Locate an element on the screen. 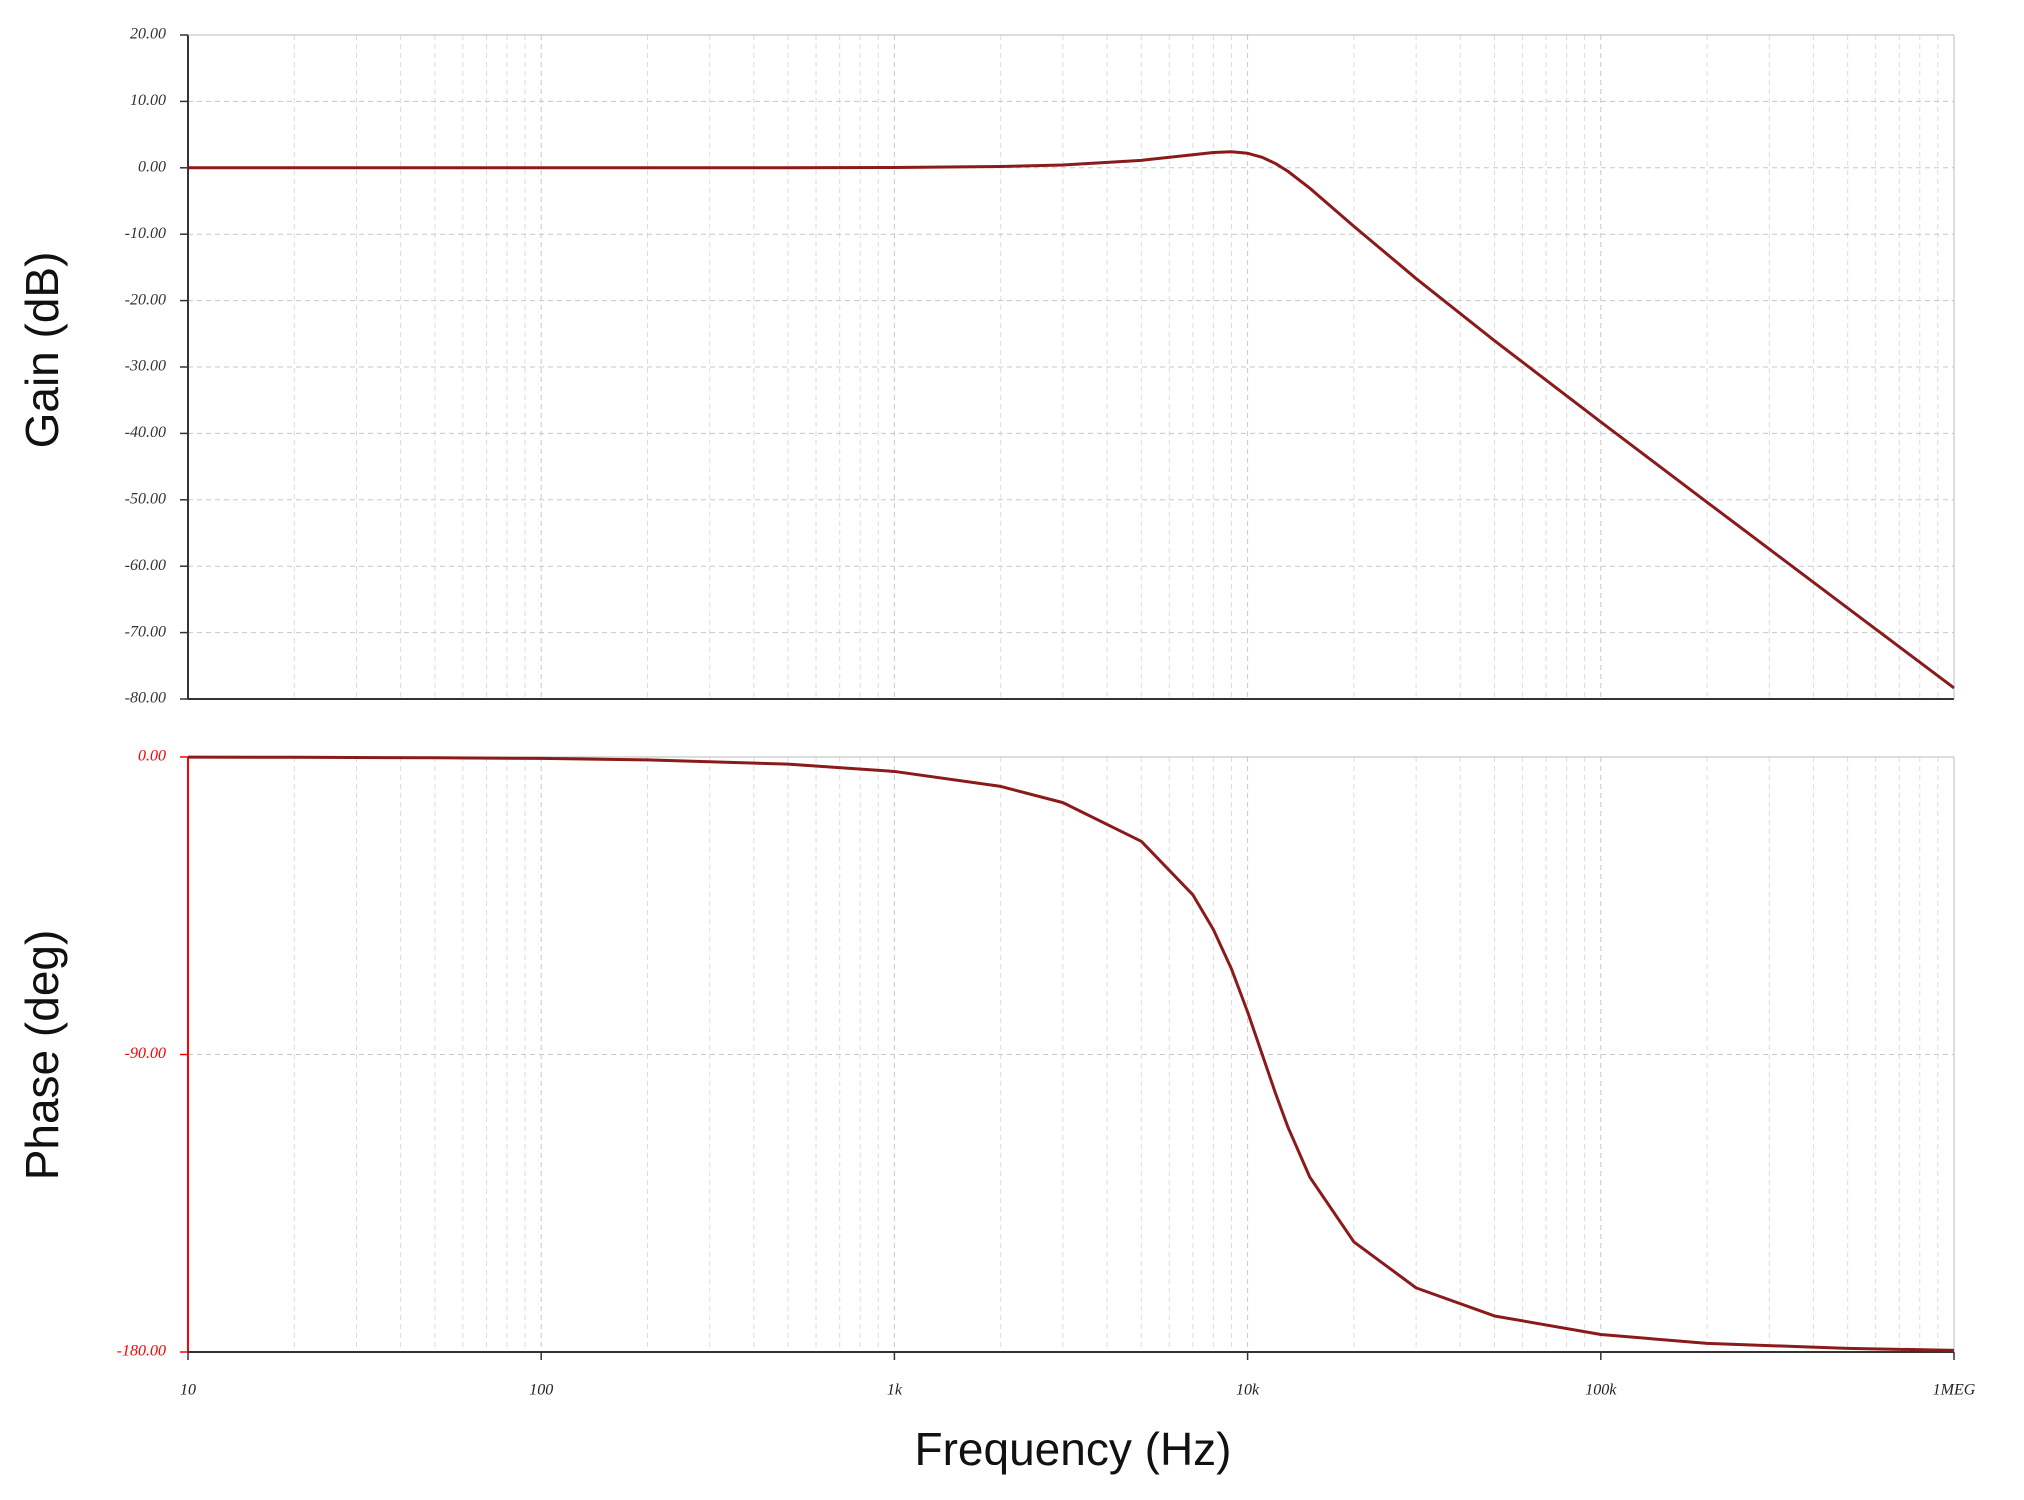 This screenshot has height=1500, width=2024. y-tick-label: -60.00 is located at coordinates (145, 565).